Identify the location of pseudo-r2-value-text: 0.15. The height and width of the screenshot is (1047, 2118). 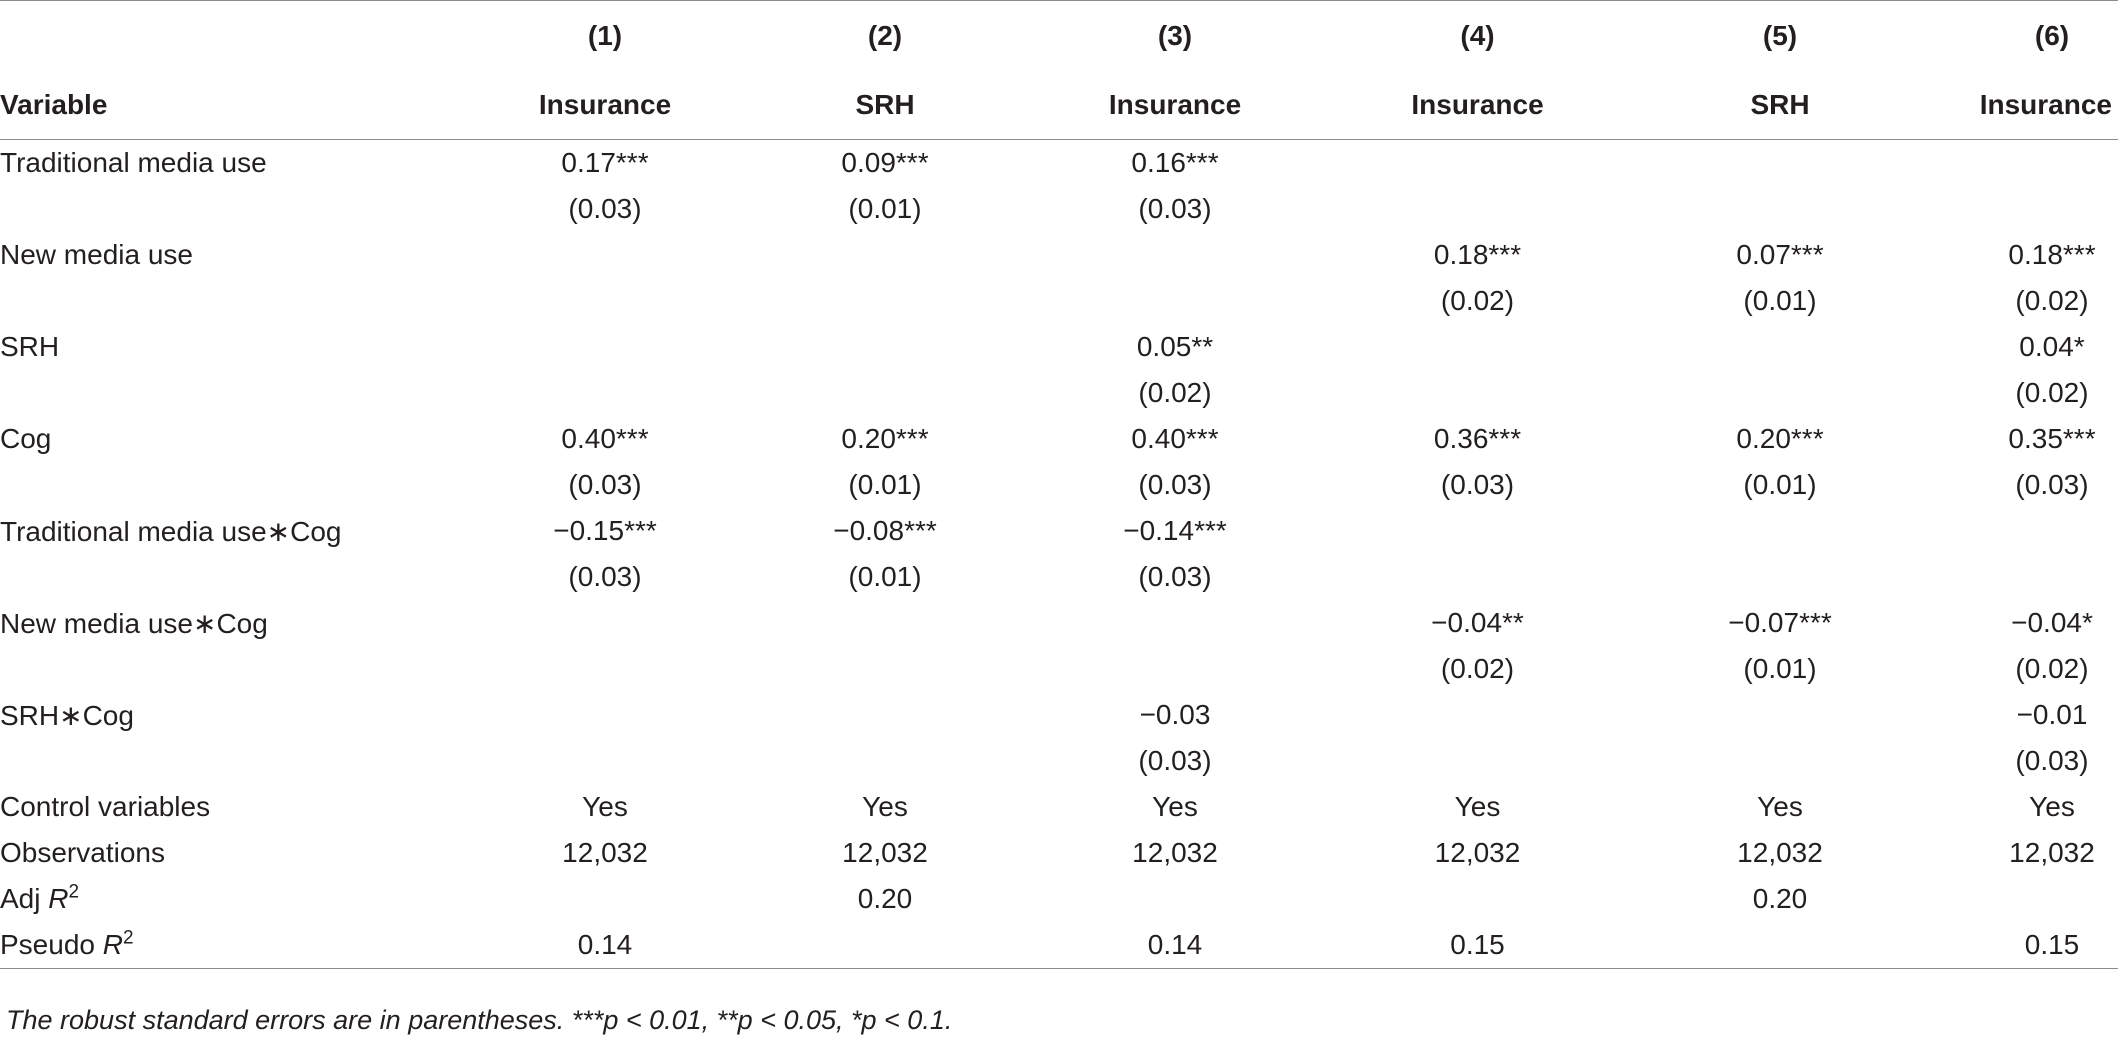
(2052, 944).